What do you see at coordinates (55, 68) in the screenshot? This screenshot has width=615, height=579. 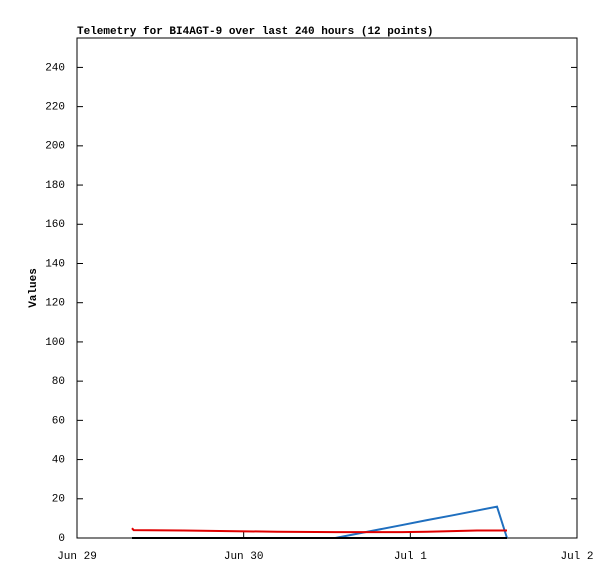 I see `y-tick-label: 240` at bounding box center [55, 68].